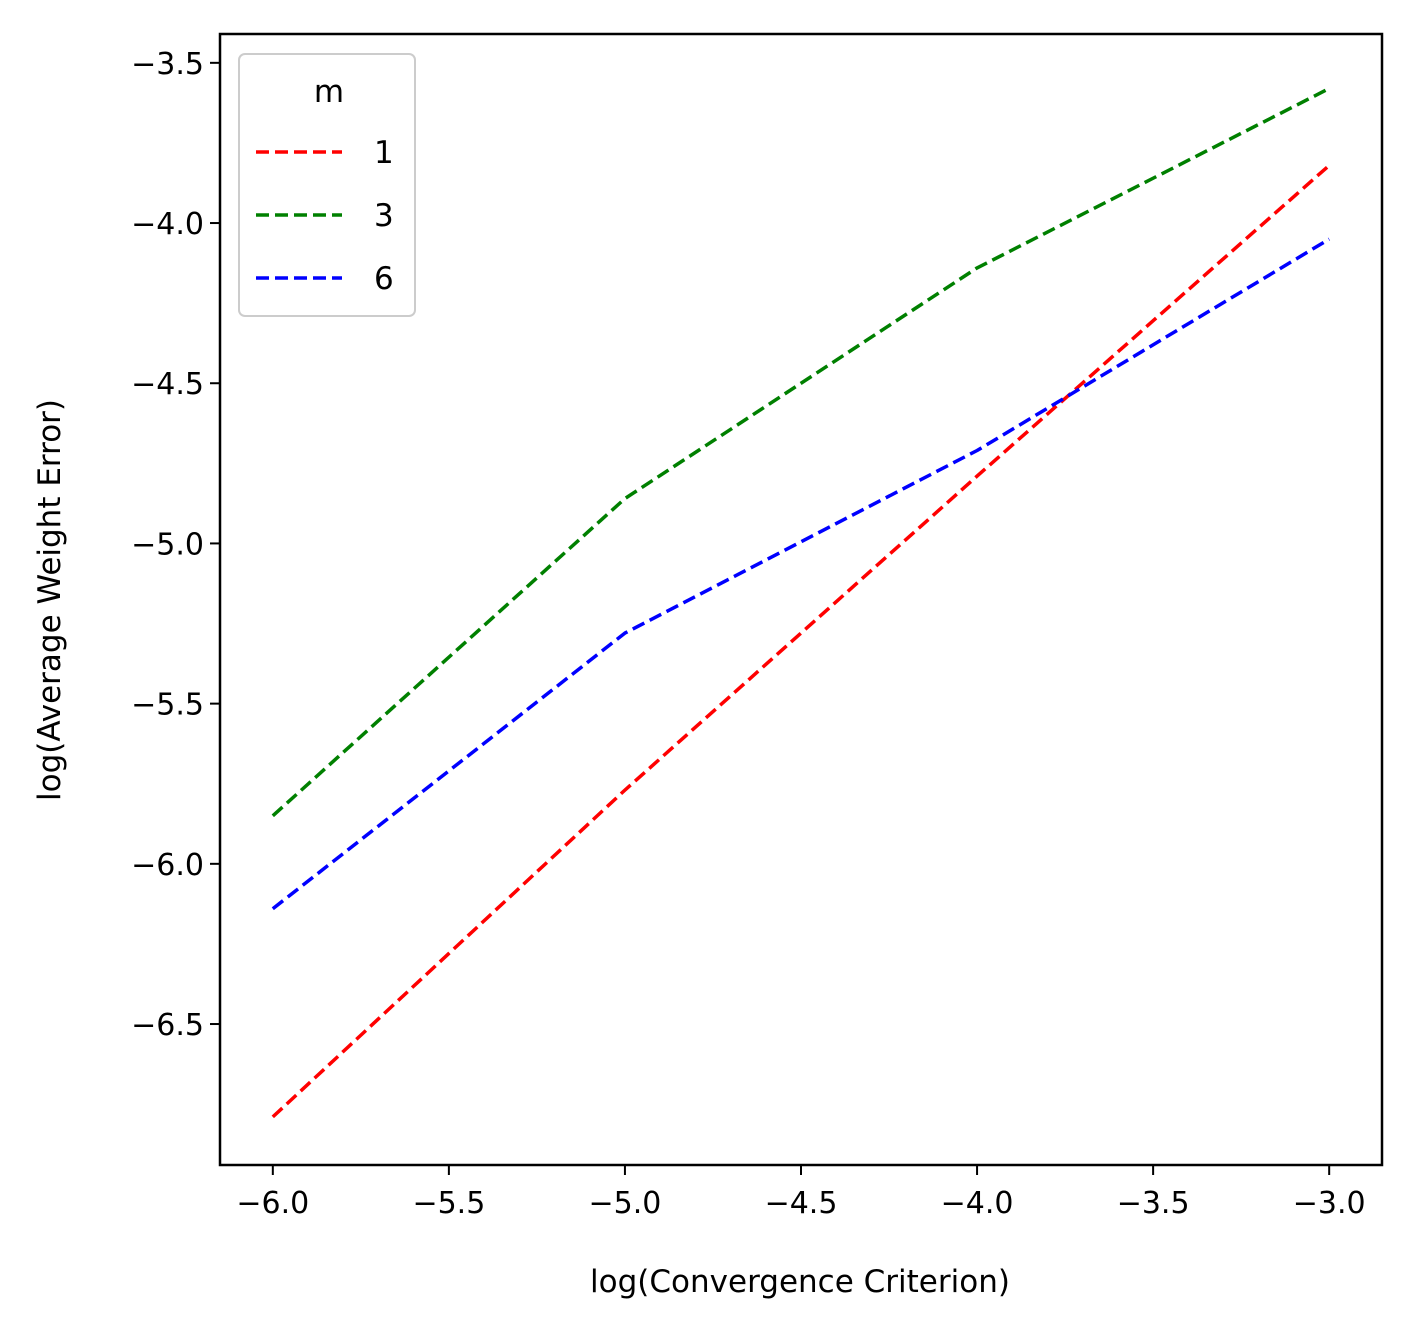  Describe the element at coordinates (1153, 1203) in the screenshot. I see `x-tick-label: −3.5` at that location.